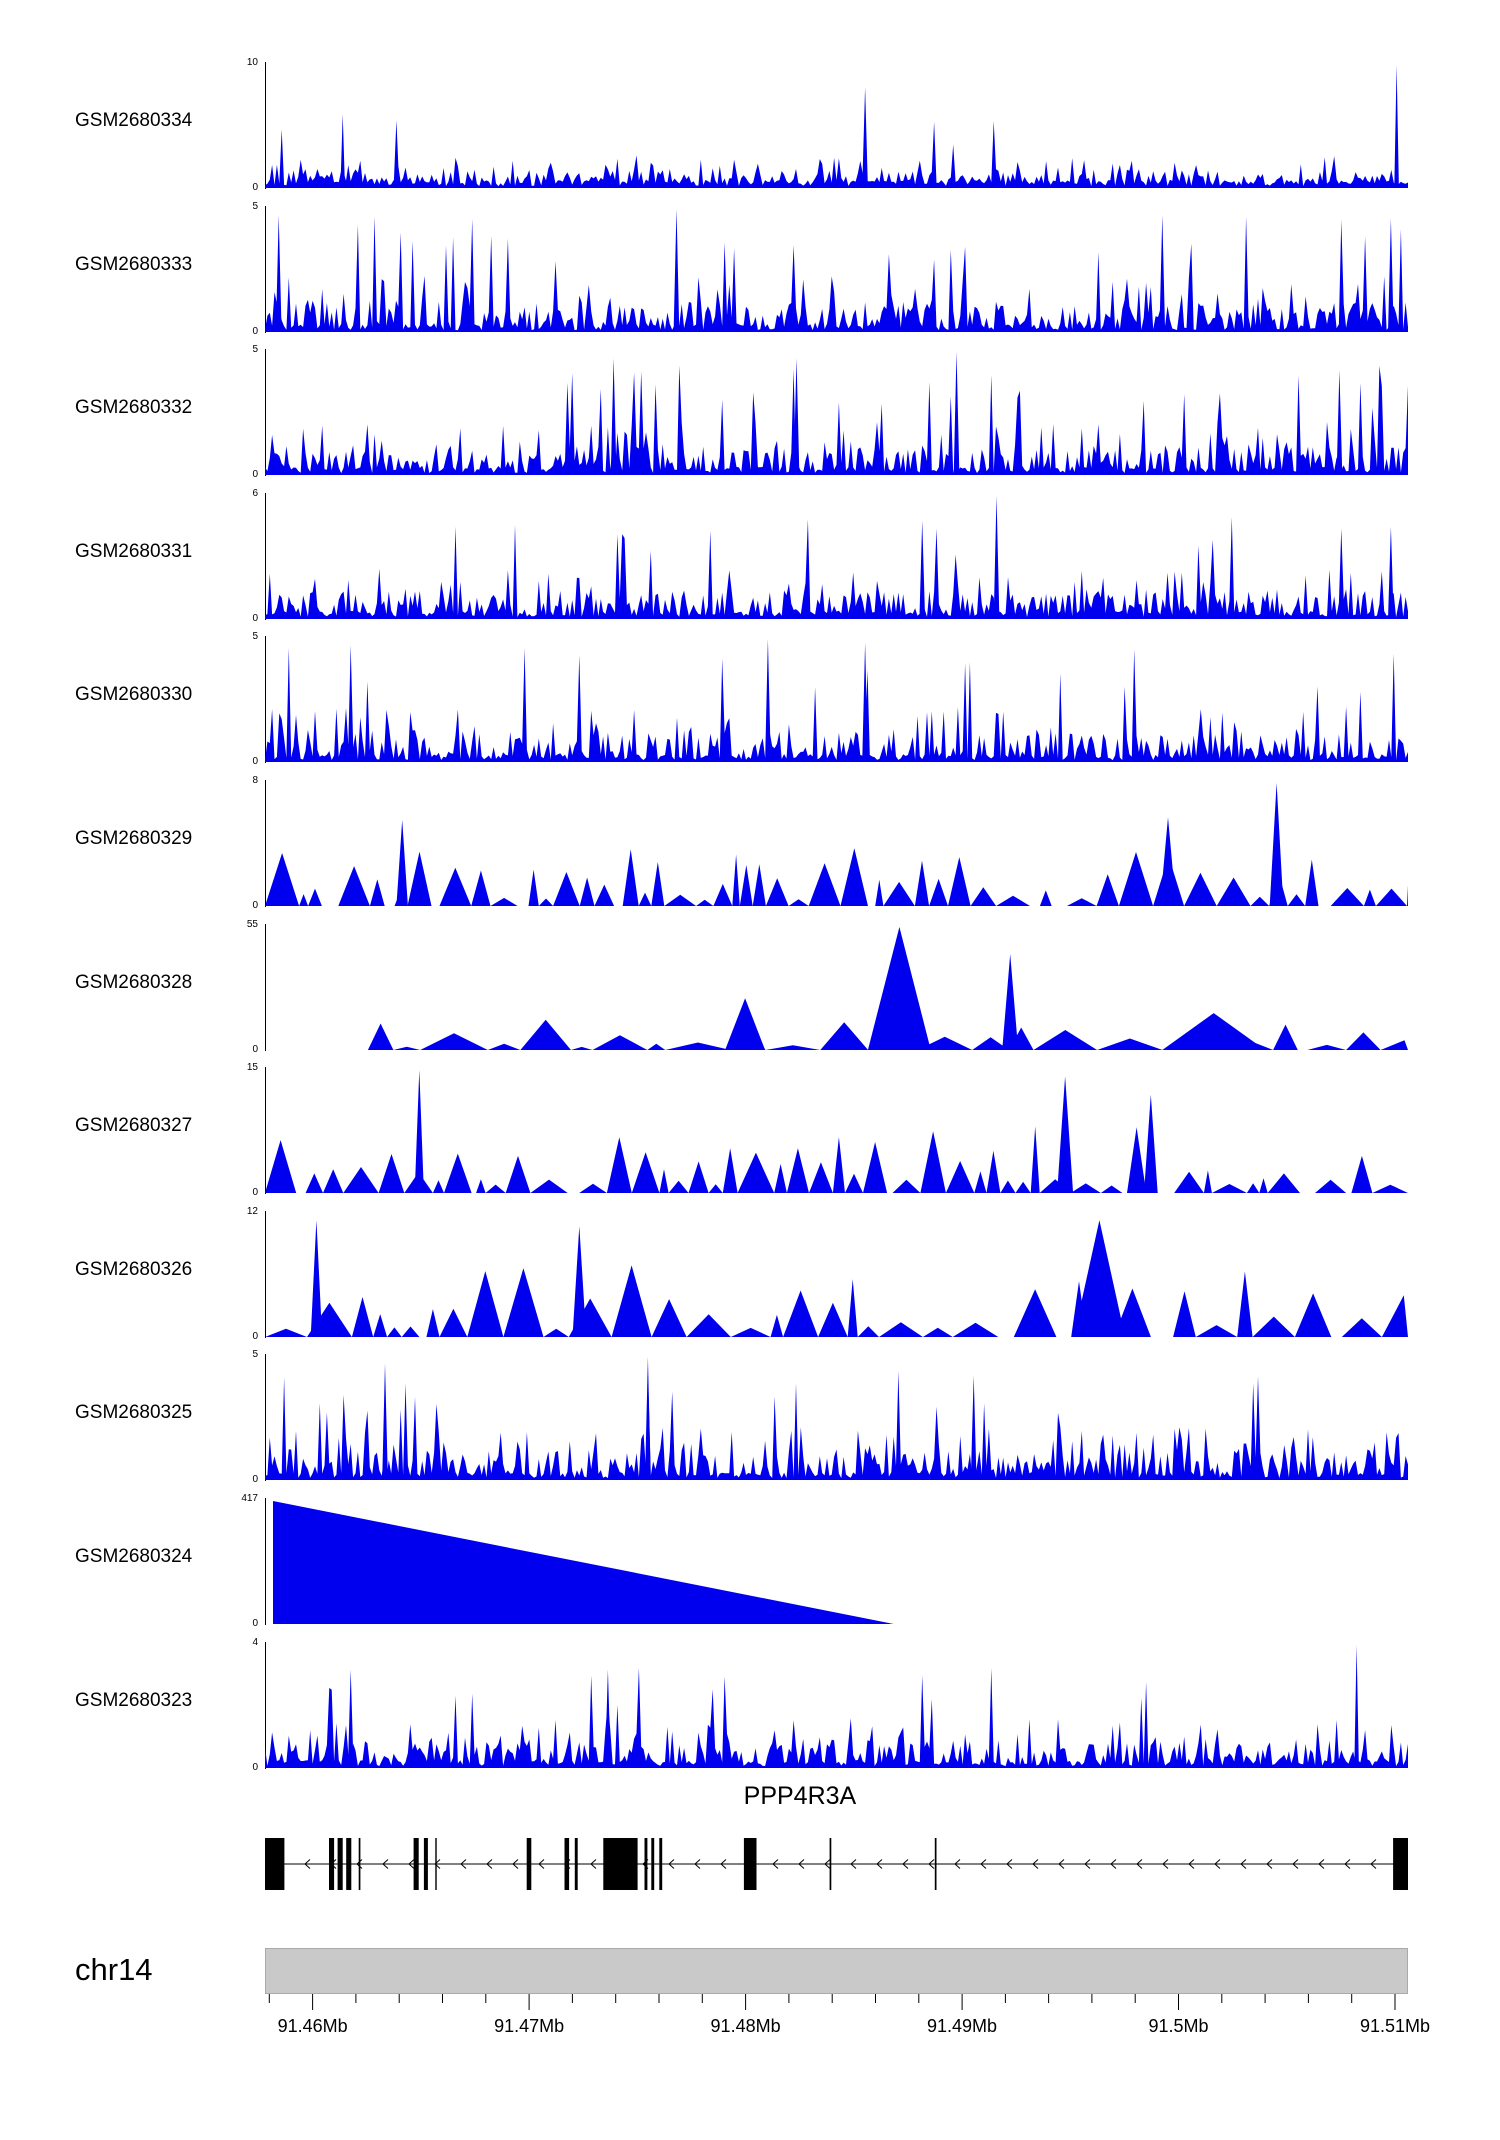  Describe the element at coordinates (134, 695) in the screenshot. I see `track-name-label: GSM2680330` at that location.